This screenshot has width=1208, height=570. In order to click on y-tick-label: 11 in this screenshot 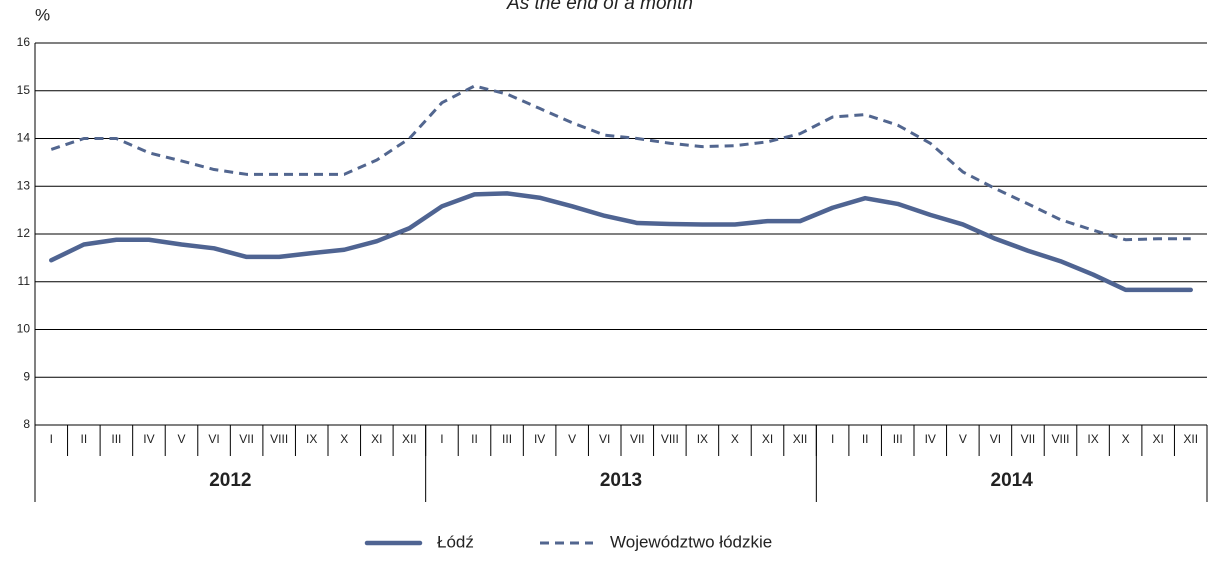, I will do `click(24, 281)`.